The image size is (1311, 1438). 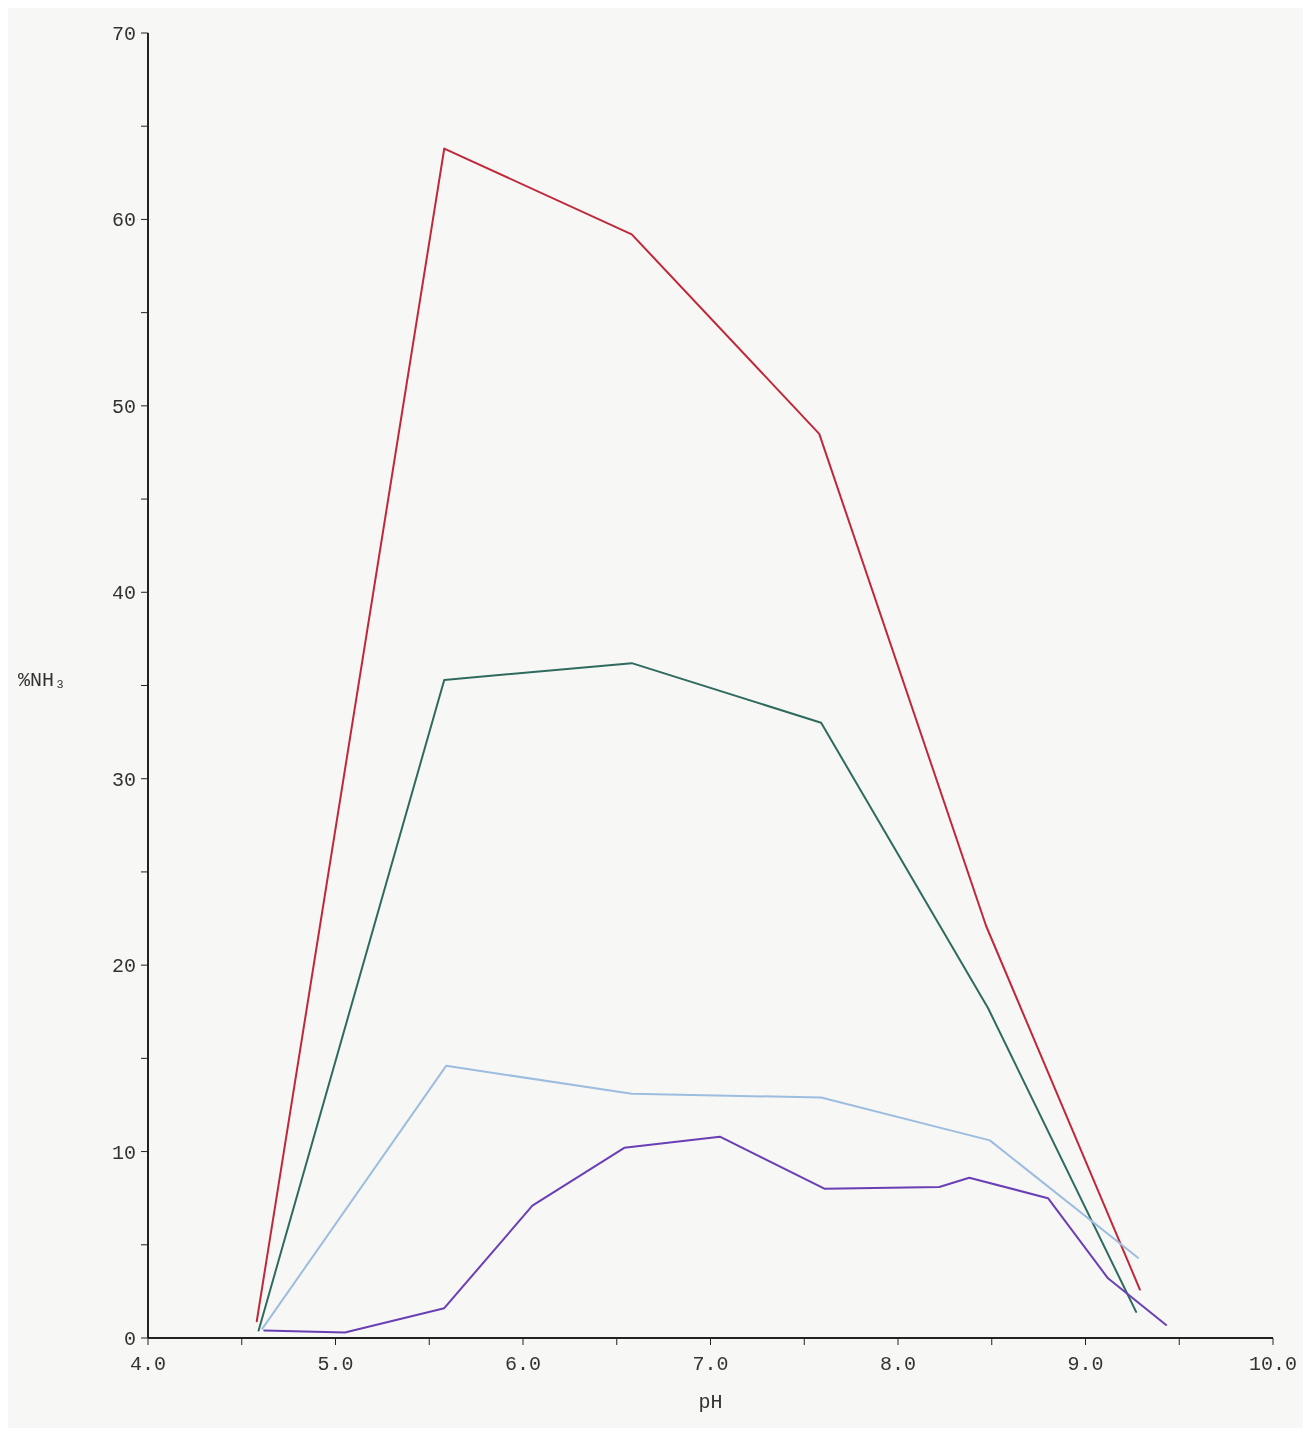 What do you see at coordinates (123, 967) in the screenshot?
I see `y-tick-label: 20` at bounding box center [123, 967].